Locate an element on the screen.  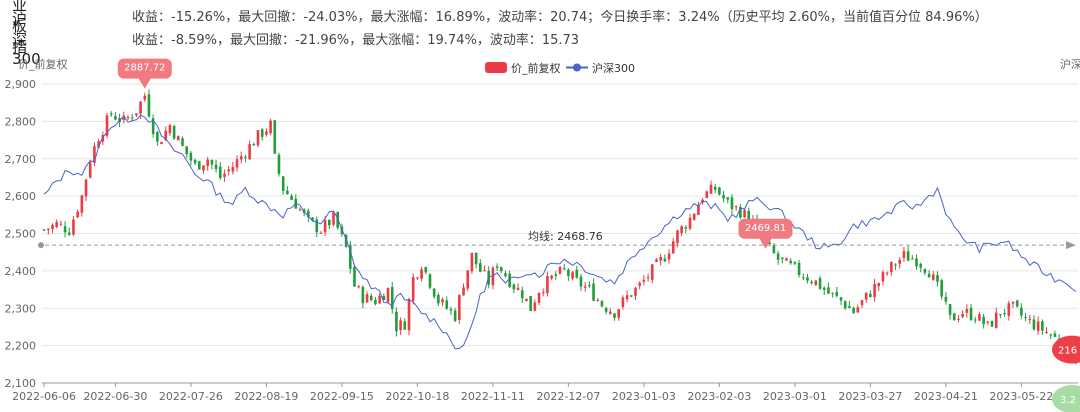
left-axis-name: 价_前复权 is located at coordinates (43, 64).